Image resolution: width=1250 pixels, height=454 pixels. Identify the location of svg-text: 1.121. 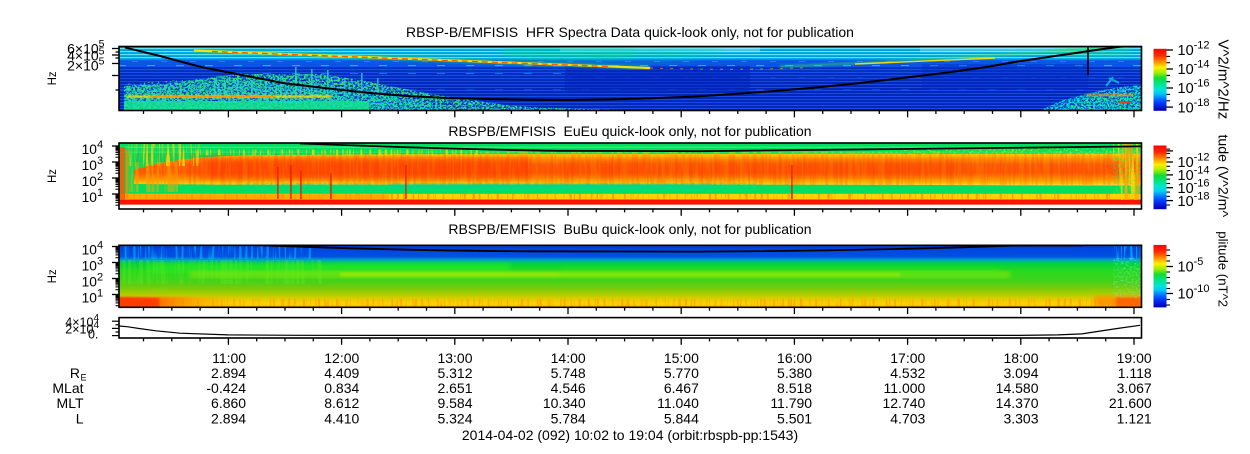
(1134, 418).